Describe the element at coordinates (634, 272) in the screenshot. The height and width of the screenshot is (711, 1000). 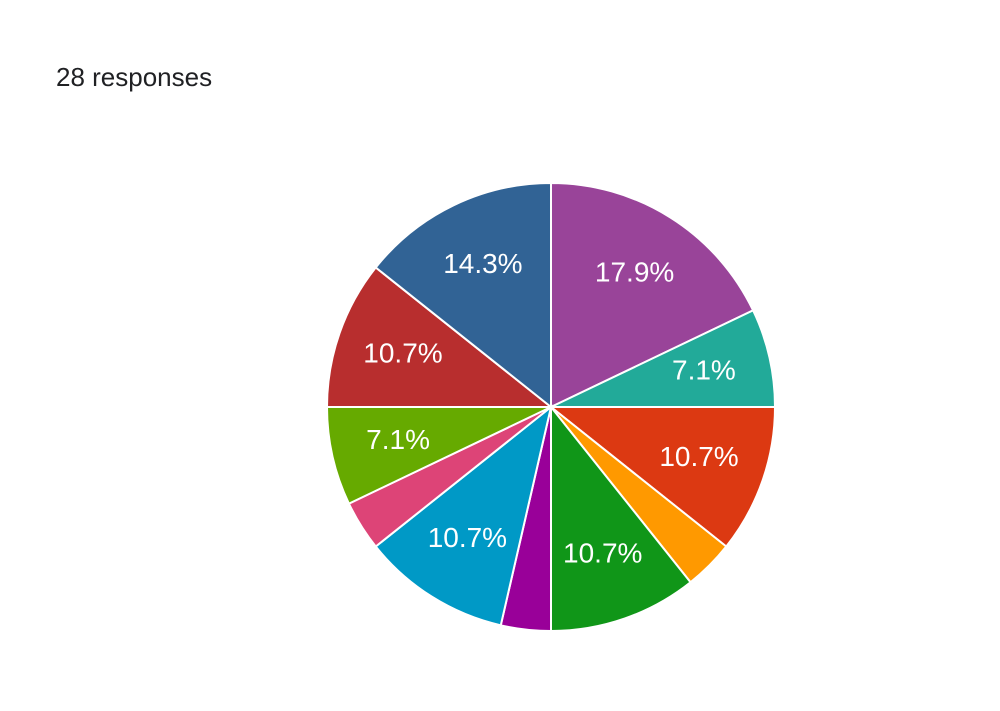
I see `slice-label: 17.9%` at that location.